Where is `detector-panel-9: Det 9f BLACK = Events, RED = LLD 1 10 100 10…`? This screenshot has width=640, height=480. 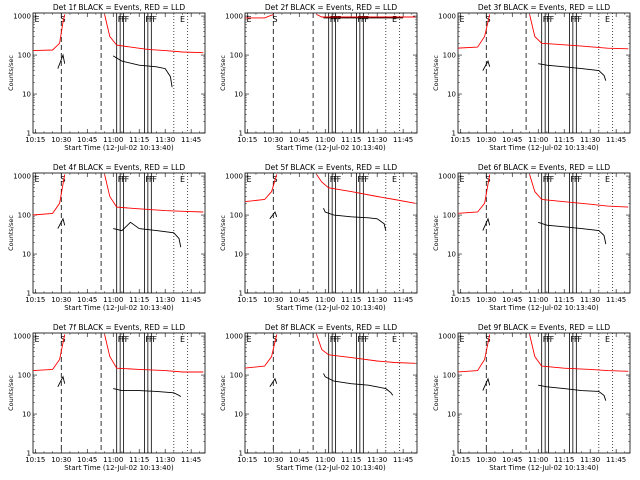
detector-panel-9: Det 9f BLACK = Events, RED = LLD 1 10 100 10… is located at coordinates (531, 397).